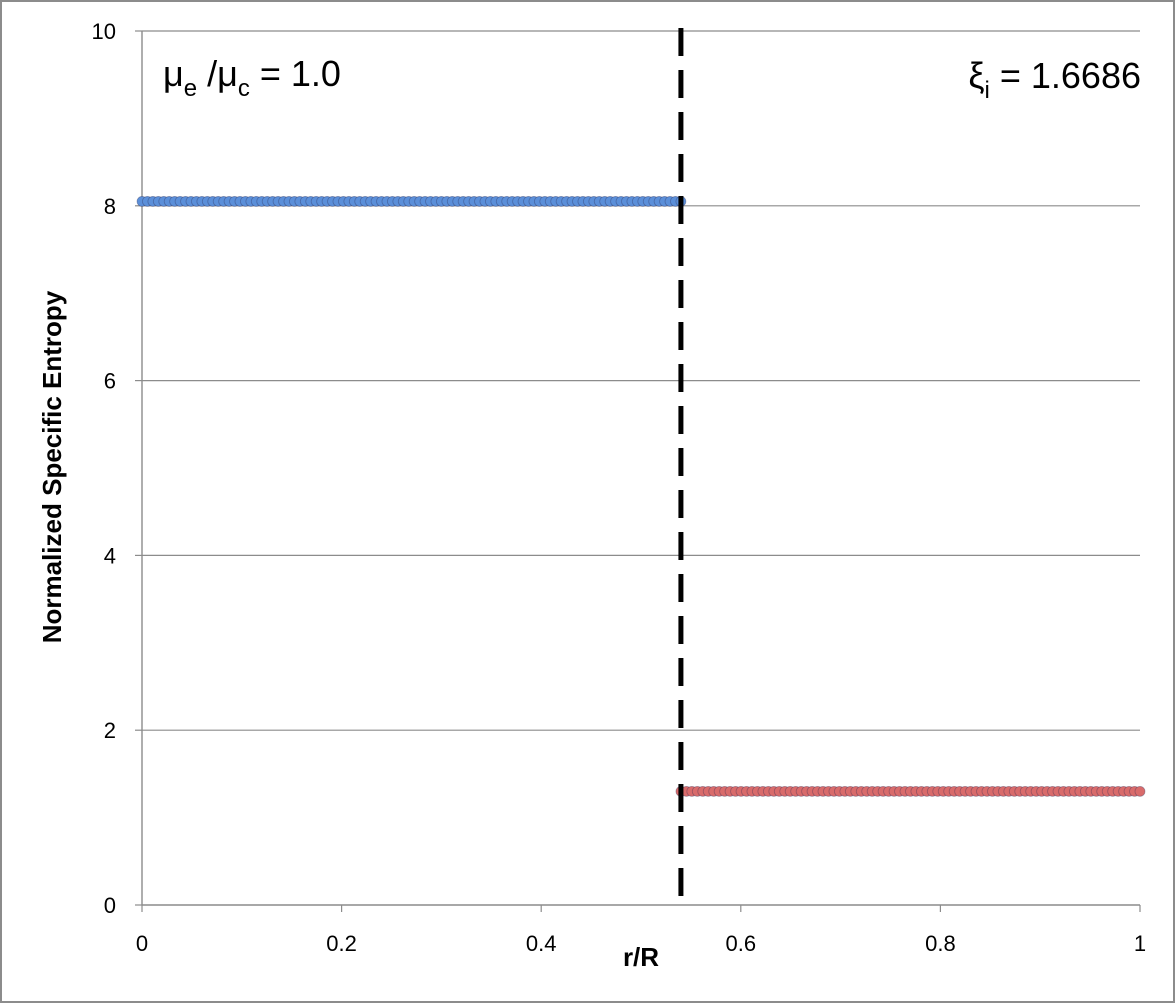 This screenshot has height=1003, width=1175. Describe the element at coordinates (940, 943) in the screenshot. I see `x-tick-label: 0.8` at that location.